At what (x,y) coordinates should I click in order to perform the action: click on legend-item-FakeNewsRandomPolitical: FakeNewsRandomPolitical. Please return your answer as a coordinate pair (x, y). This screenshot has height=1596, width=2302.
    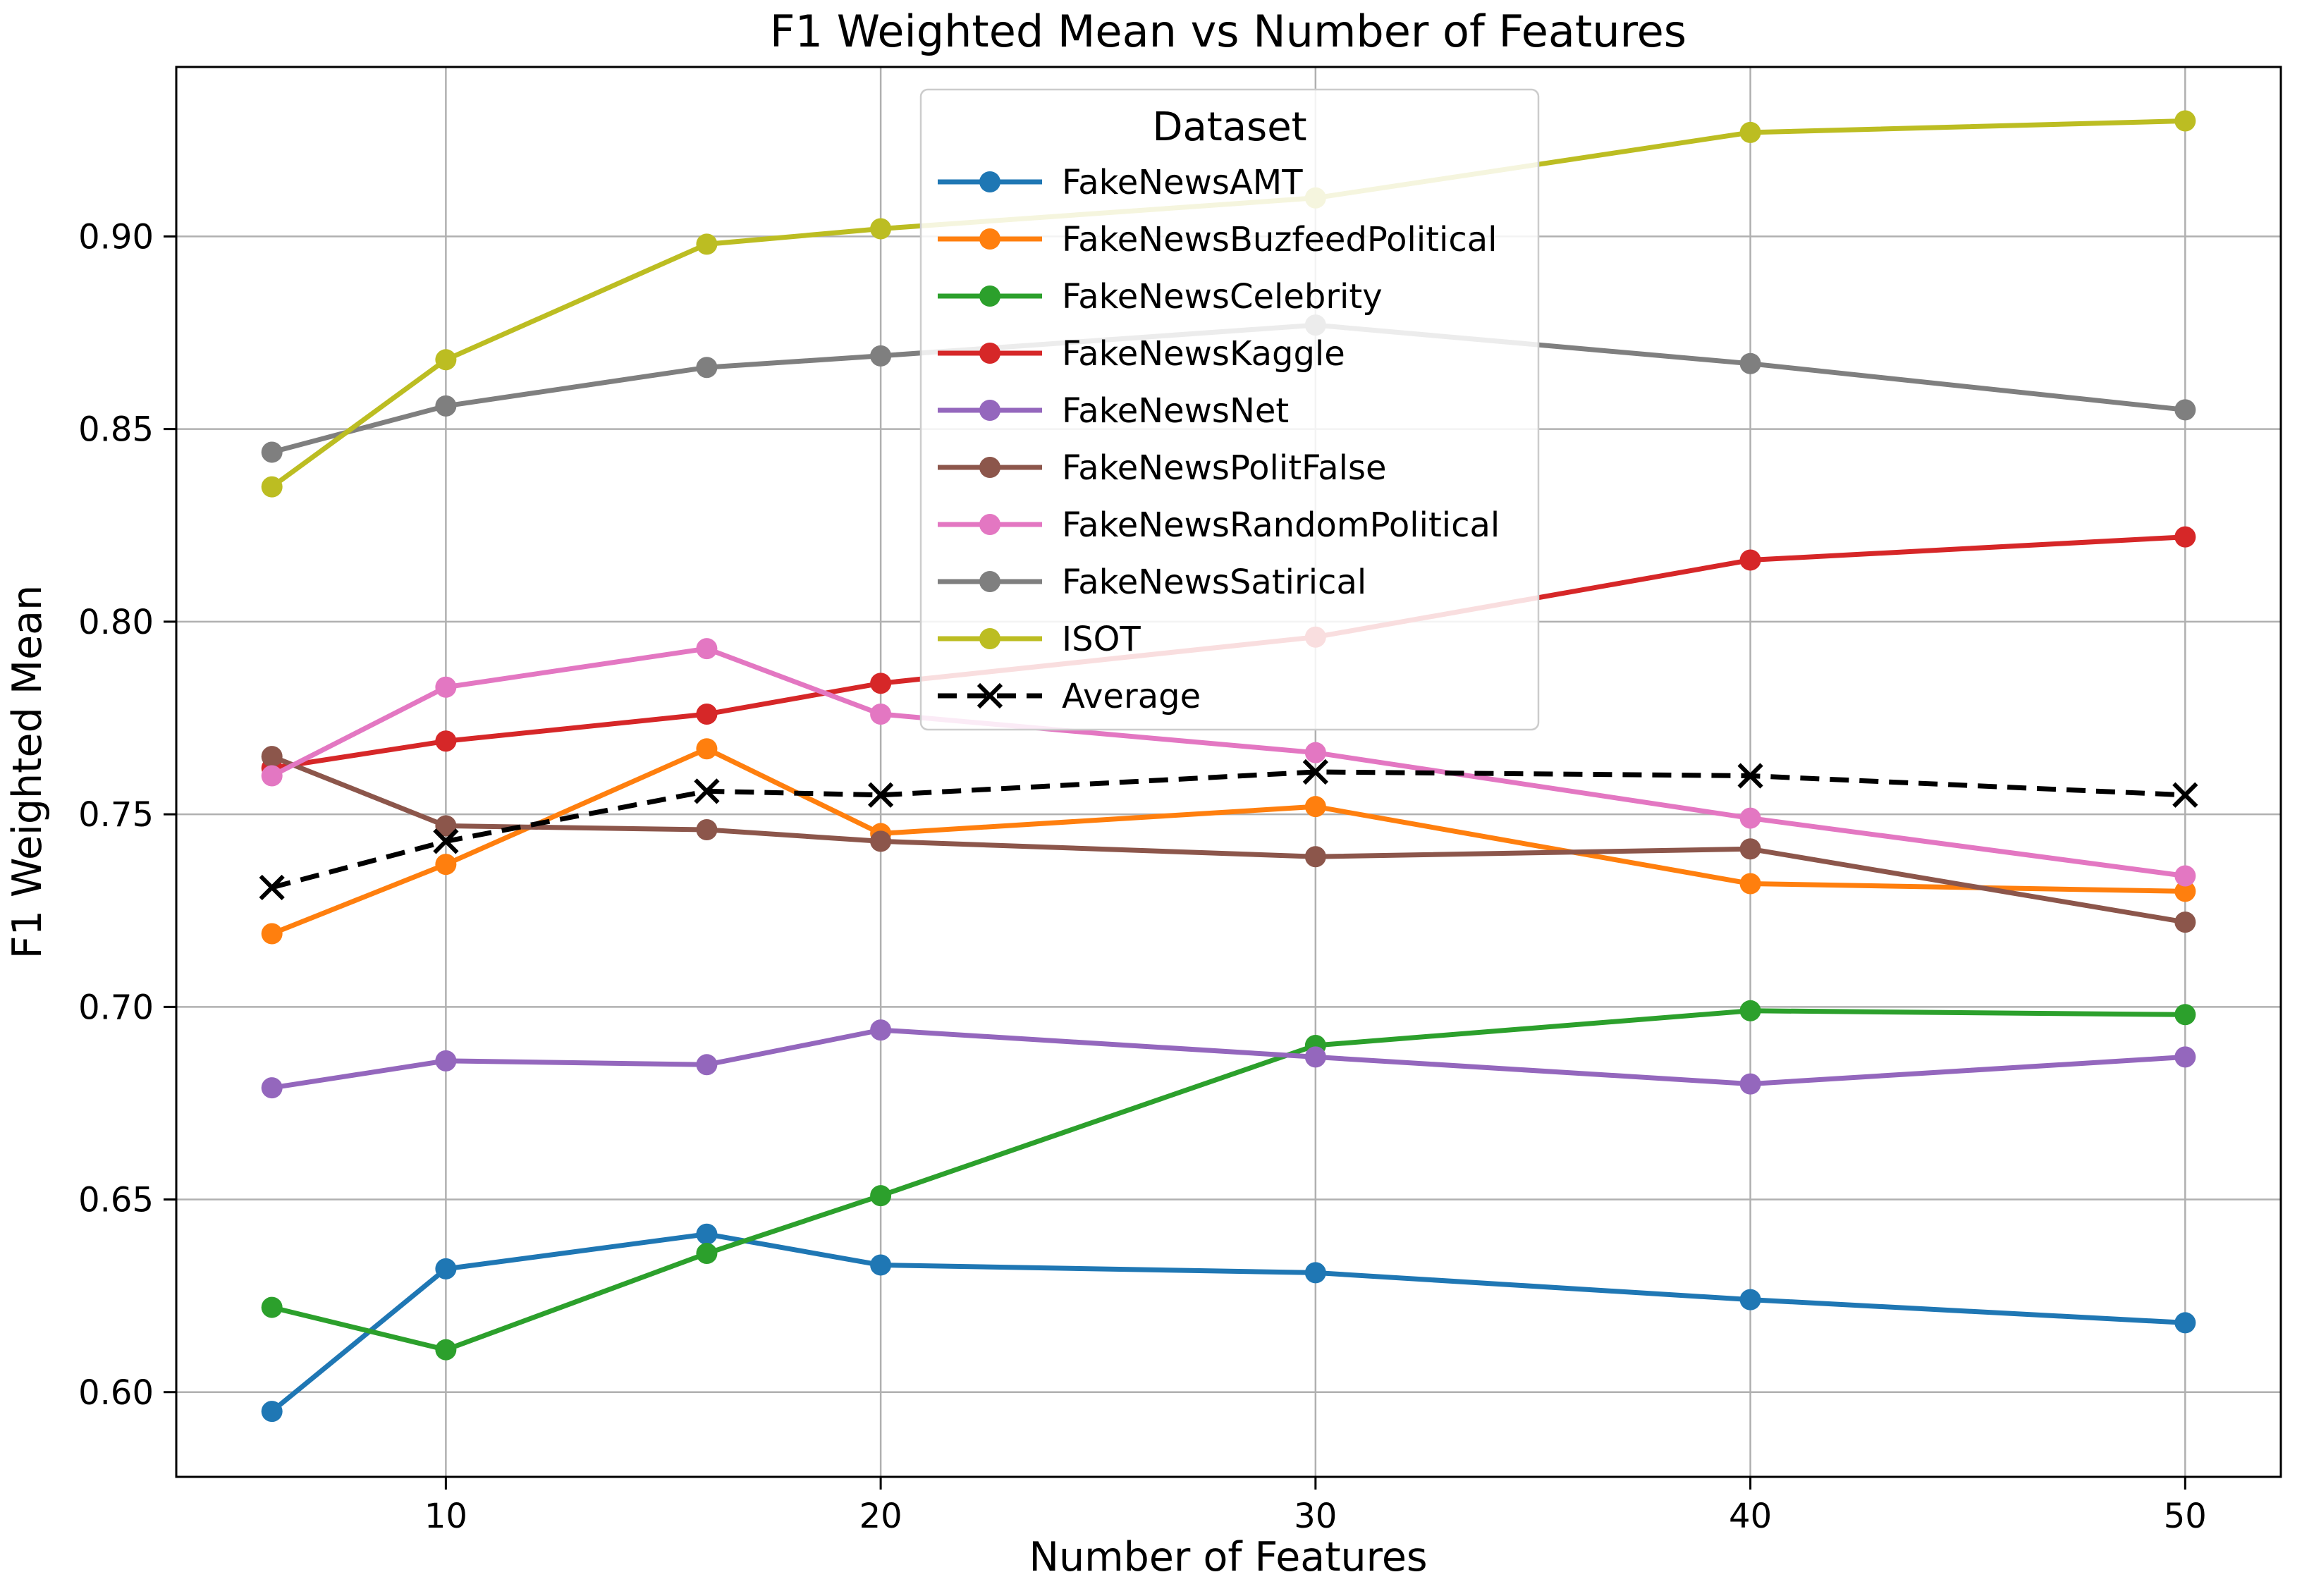
    Looking at the image, I should click on (1219, 525).